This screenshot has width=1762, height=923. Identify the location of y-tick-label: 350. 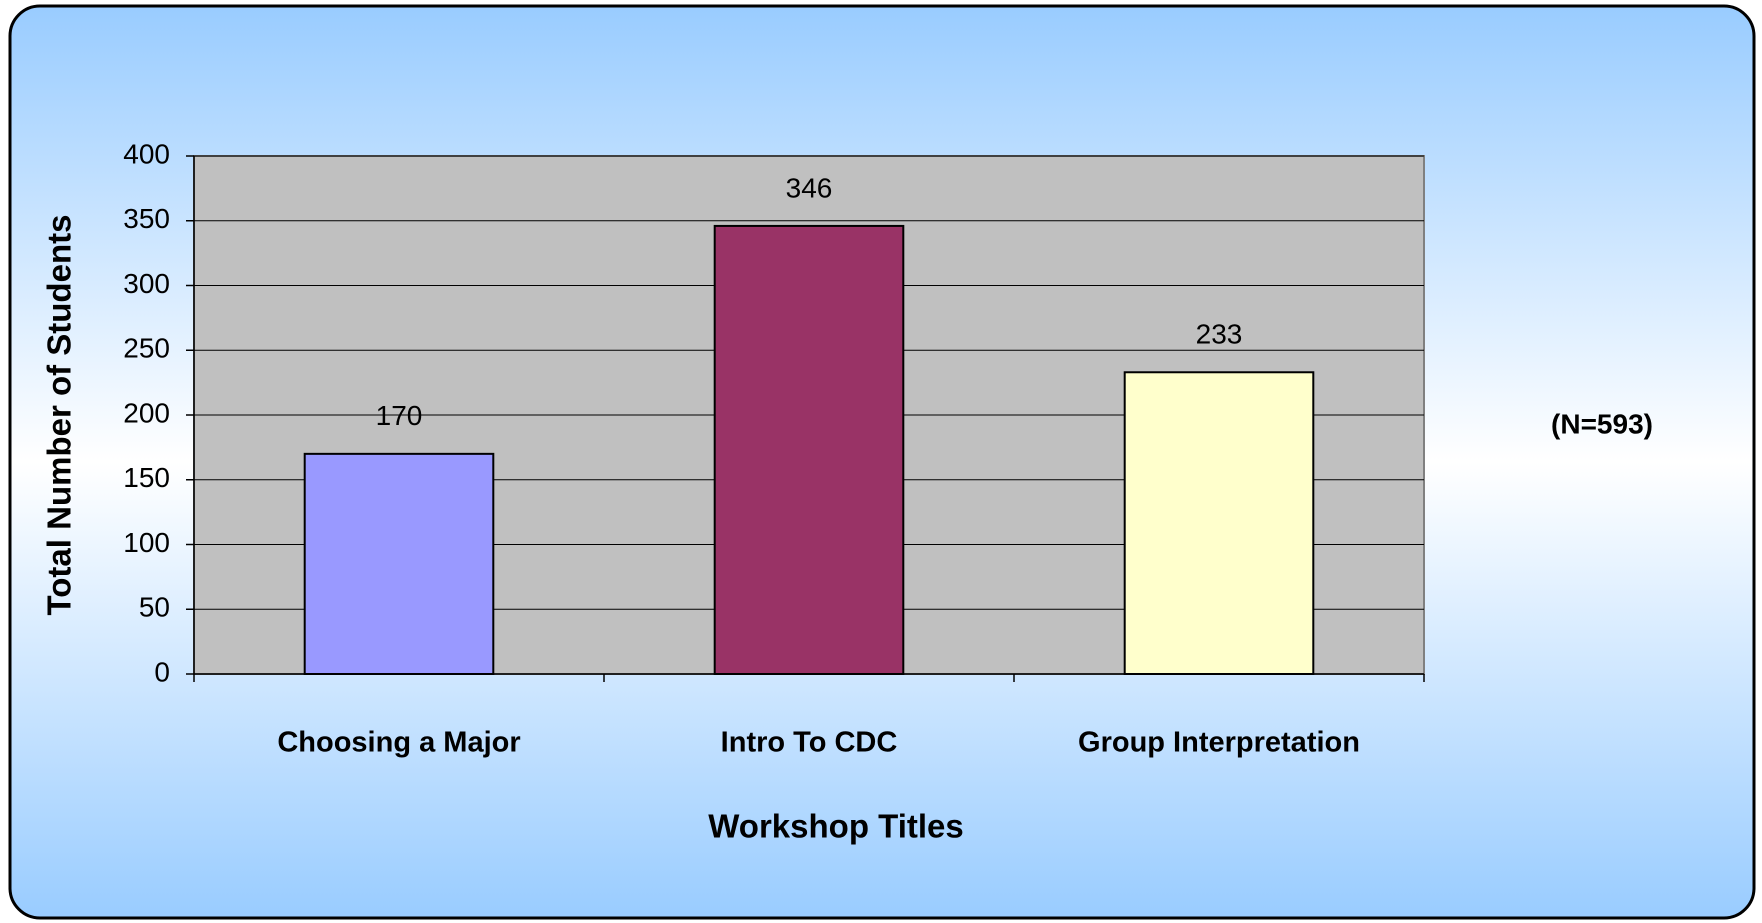
(146, 218).